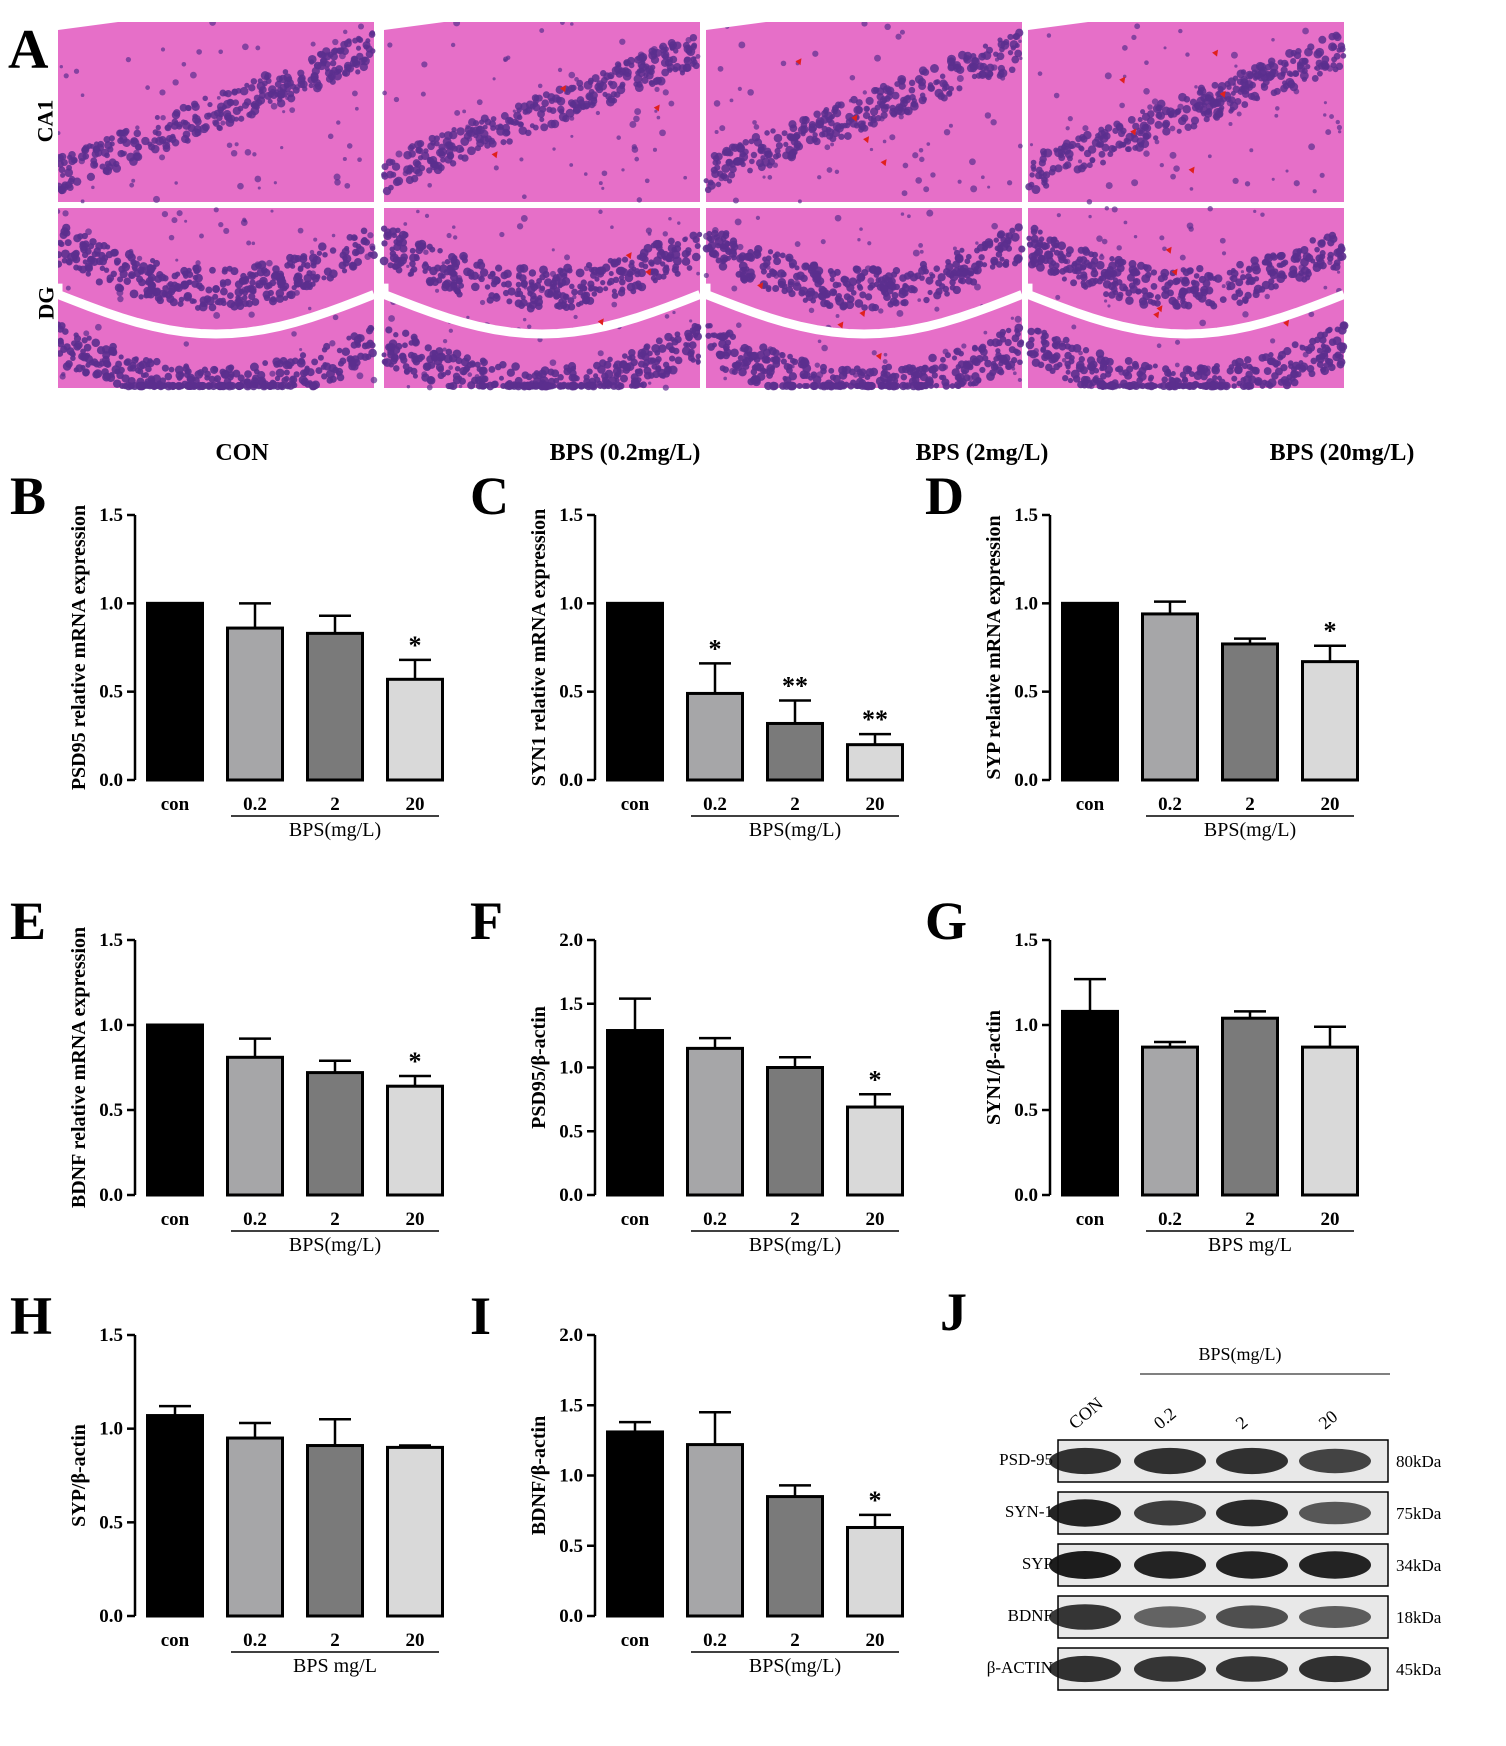 This screenshot has width=1506, height=1746. Describe the element at coordinates (415, 1219) in the screenshot. I see `x-tick-label: 20` at that location.